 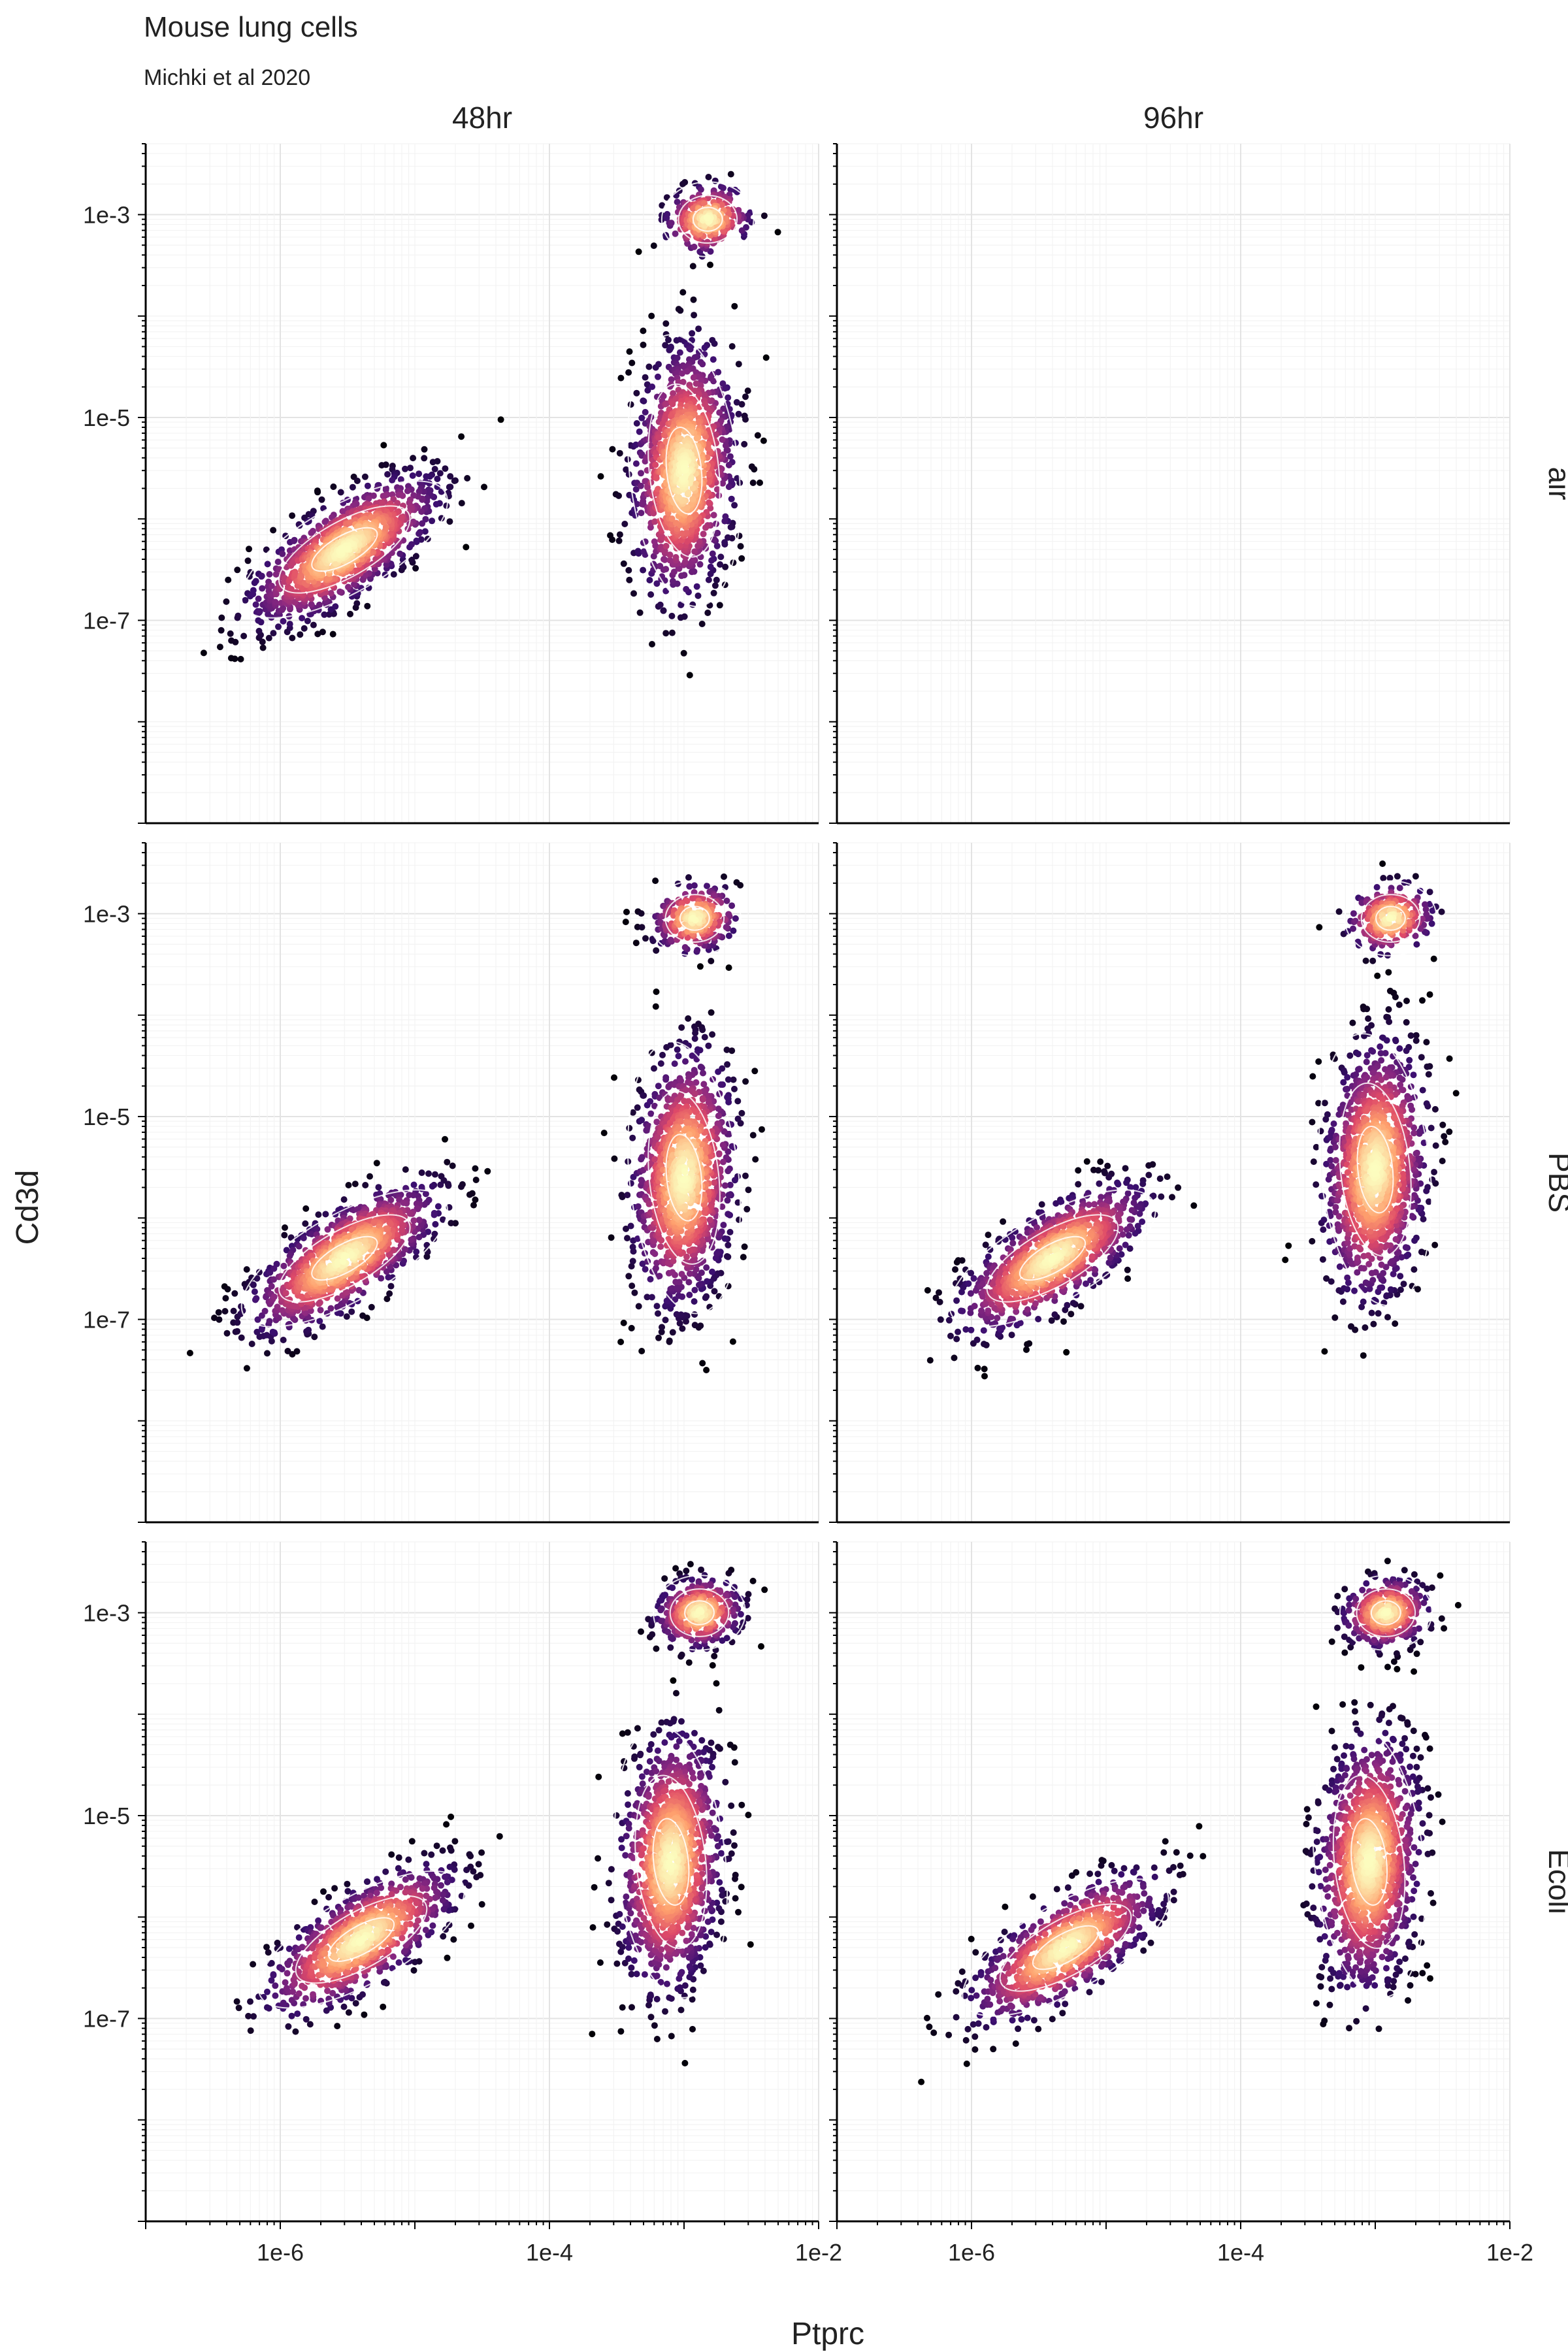 I want to click on y-tick-label: 1e-7, so click(x=106, y=621).